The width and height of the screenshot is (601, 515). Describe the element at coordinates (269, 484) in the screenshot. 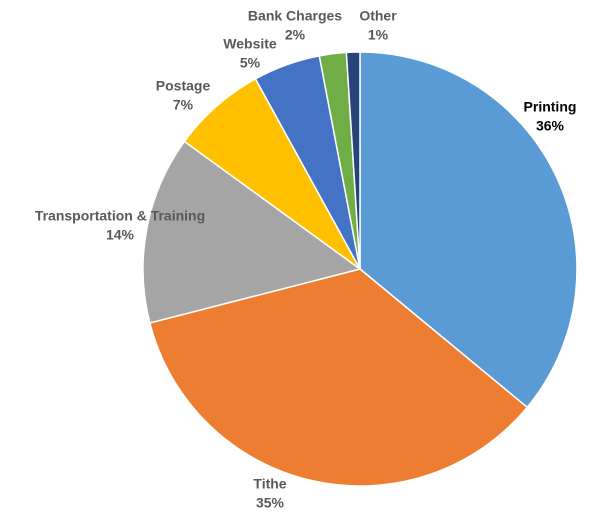

I see `slice-label: Tithe` at that location.